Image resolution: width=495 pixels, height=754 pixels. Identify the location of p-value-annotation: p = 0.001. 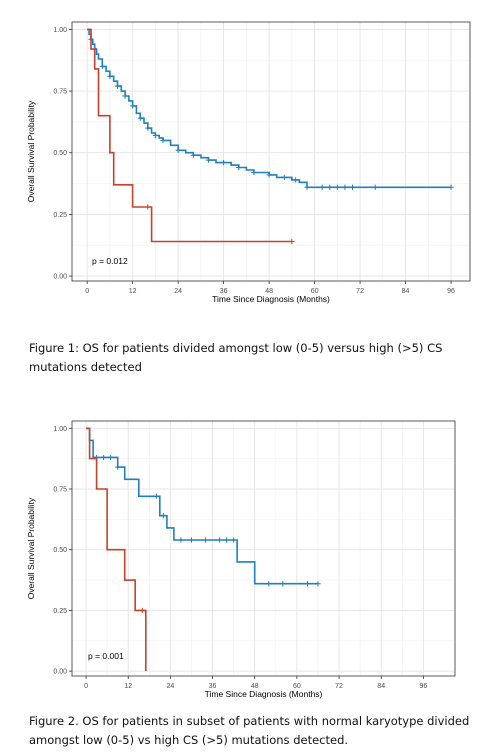
(106, 656).